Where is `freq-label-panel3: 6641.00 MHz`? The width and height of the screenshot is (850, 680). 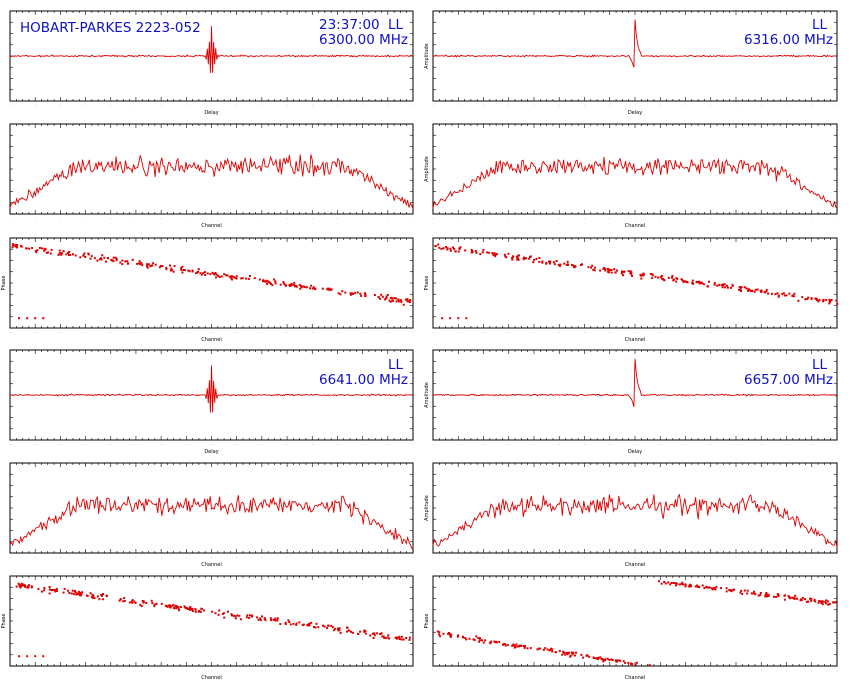 freq-label-panel3: 6641.00 MHz is located at coordinates (364, 380).